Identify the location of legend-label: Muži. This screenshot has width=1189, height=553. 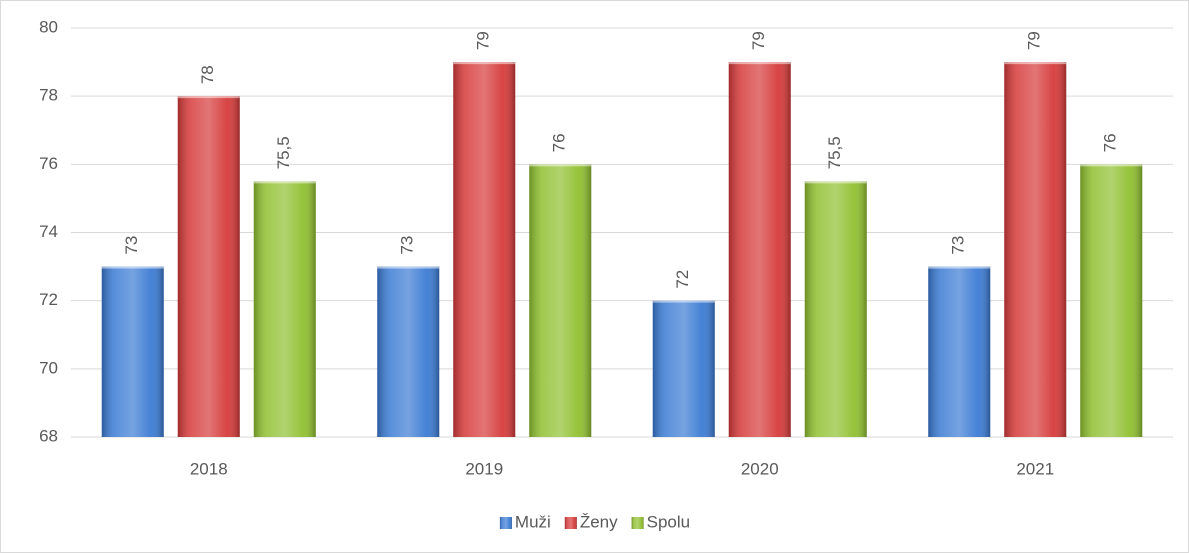
(533, 521).